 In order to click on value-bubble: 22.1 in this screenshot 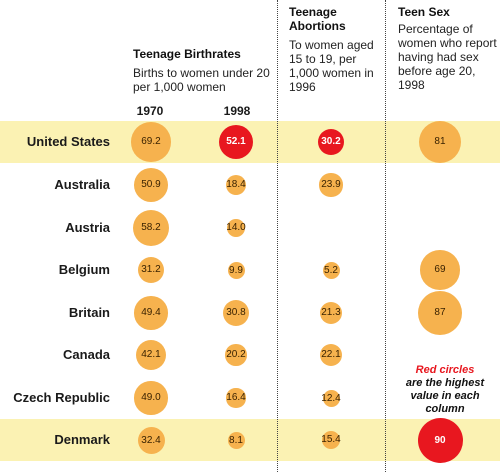, I will do `click(331, 355)`.